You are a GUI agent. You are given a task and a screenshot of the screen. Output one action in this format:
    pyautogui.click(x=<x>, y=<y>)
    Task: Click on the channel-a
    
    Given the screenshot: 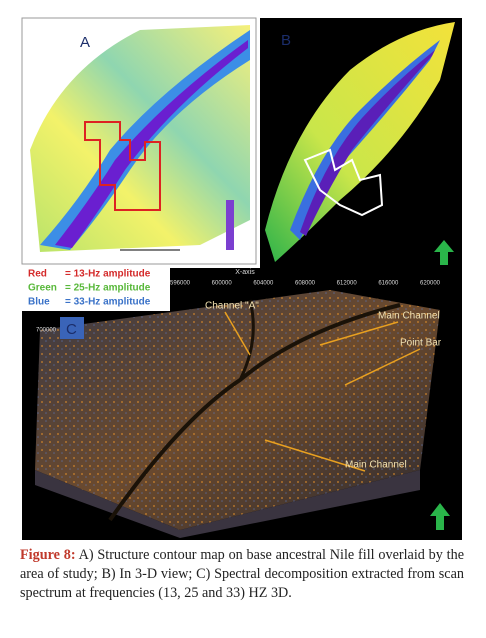 What is the action you would take?
    pyautogui.click(x=246, y=340)
    